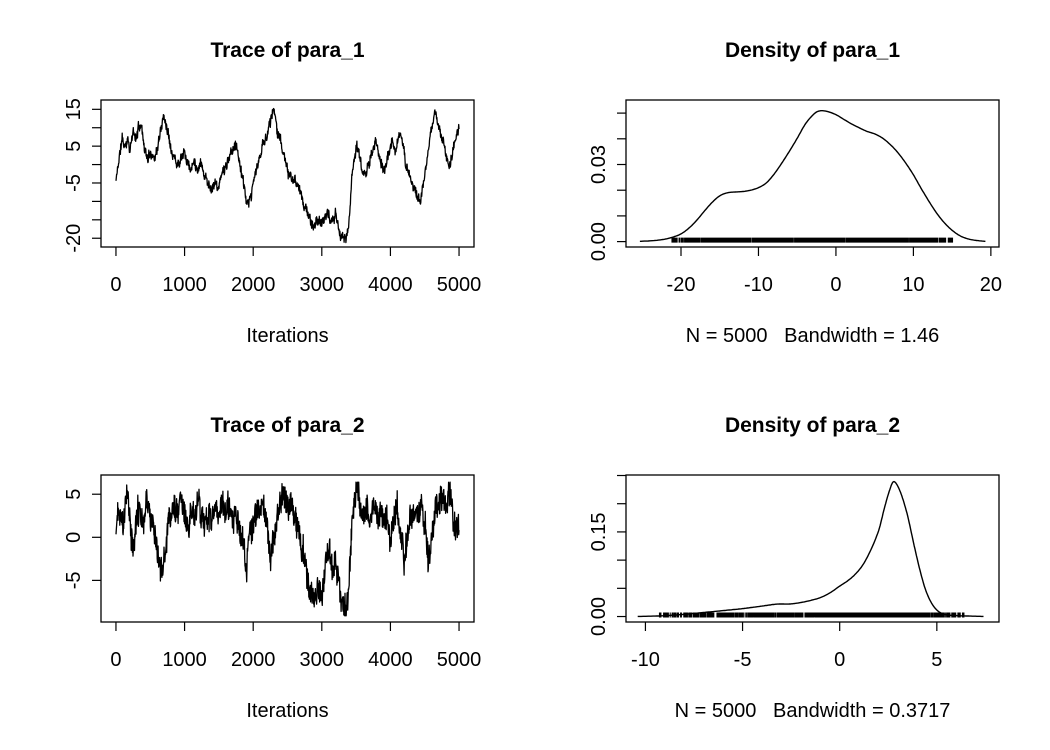 The image size is (1050, 750). I want to click on panel-title: Trace of para_2, so click(287, 425).